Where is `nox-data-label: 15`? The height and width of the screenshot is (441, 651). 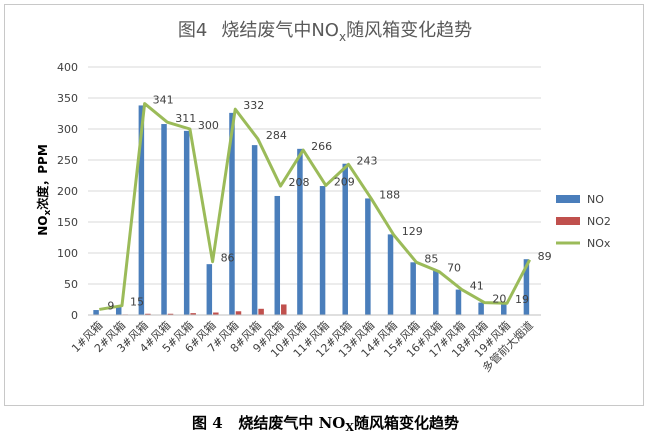
nox-data-label: 15 is located at coordinates (137, 302).